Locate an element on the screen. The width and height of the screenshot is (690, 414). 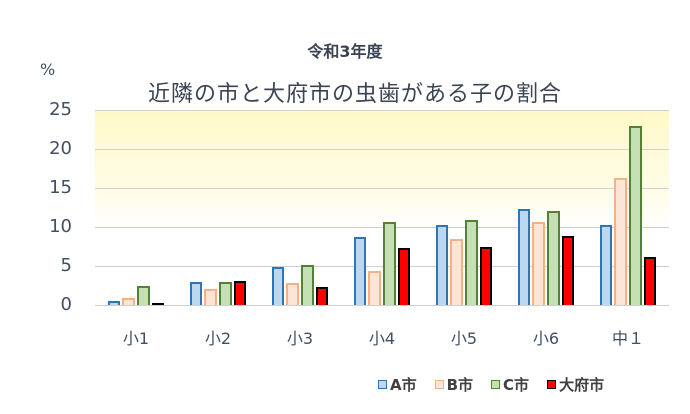
bar-C市-小3 is located at coordinates (307, 285).